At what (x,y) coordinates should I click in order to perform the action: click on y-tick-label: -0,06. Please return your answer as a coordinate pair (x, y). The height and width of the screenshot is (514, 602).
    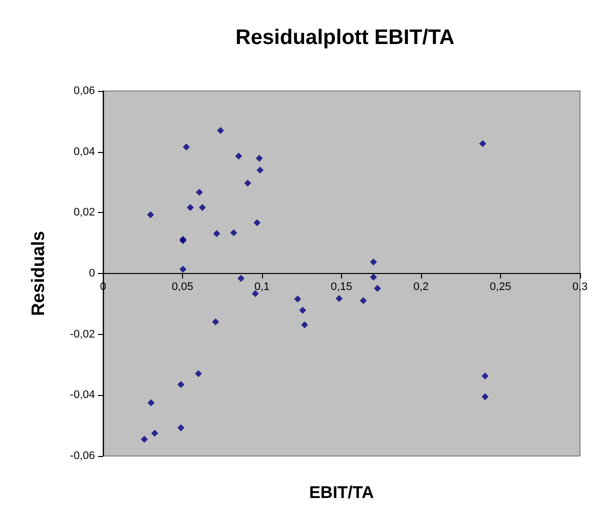
    Looking at the image, I should click on (82, 456).